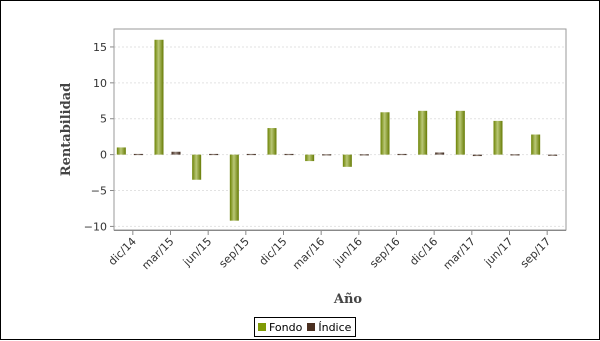 The image size is (600, 341). I want to click on legend-label-fondo: Fondo, so click(286, 327).